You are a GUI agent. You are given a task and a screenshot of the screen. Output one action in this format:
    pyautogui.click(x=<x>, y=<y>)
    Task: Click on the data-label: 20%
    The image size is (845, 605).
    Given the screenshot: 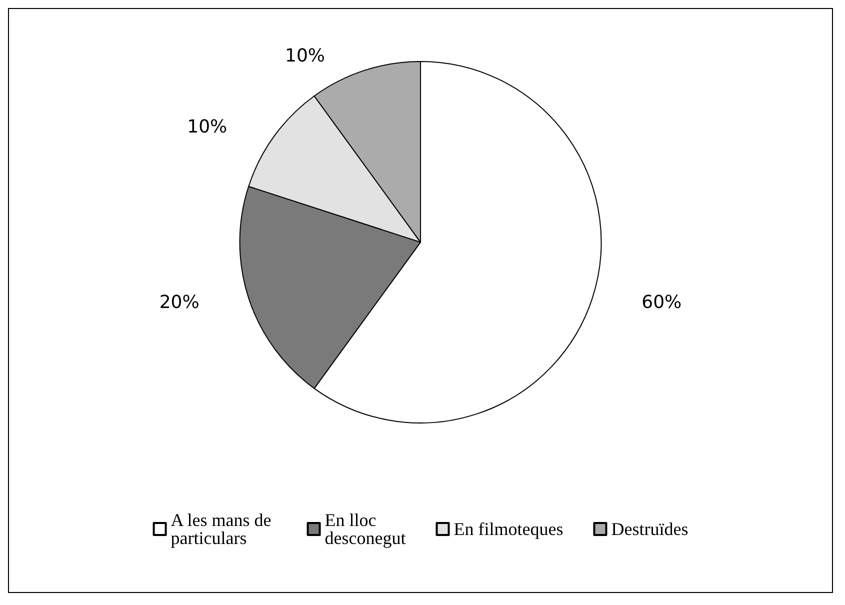 What is the action you would take?
    pyautogui.click(x=179, y=303)
    